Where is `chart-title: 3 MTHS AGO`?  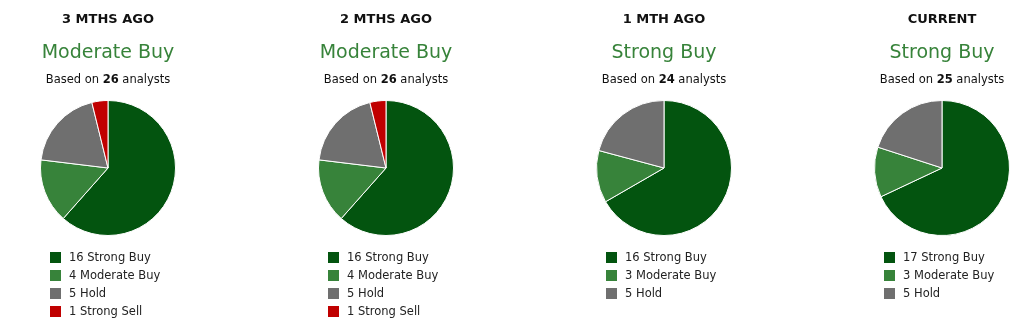
chart-title: 3 MTHS AGO is located at coordinates (108, 18).